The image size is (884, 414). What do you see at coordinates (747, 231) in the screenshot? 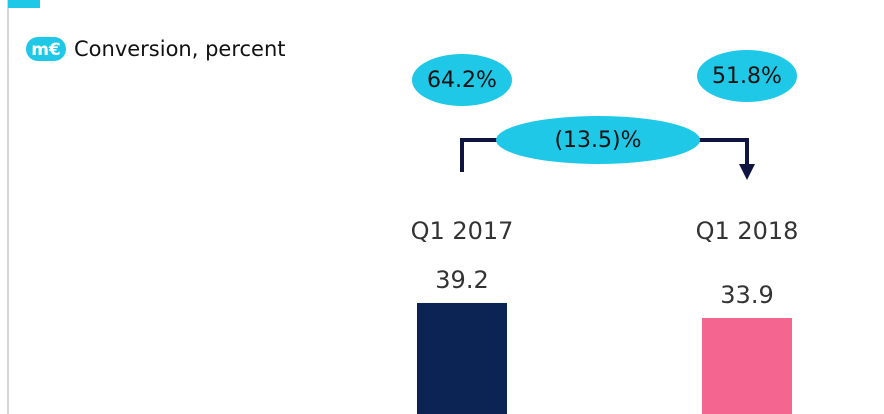
I see `category-label: Q1 2018` at bounding box center [747, 231].